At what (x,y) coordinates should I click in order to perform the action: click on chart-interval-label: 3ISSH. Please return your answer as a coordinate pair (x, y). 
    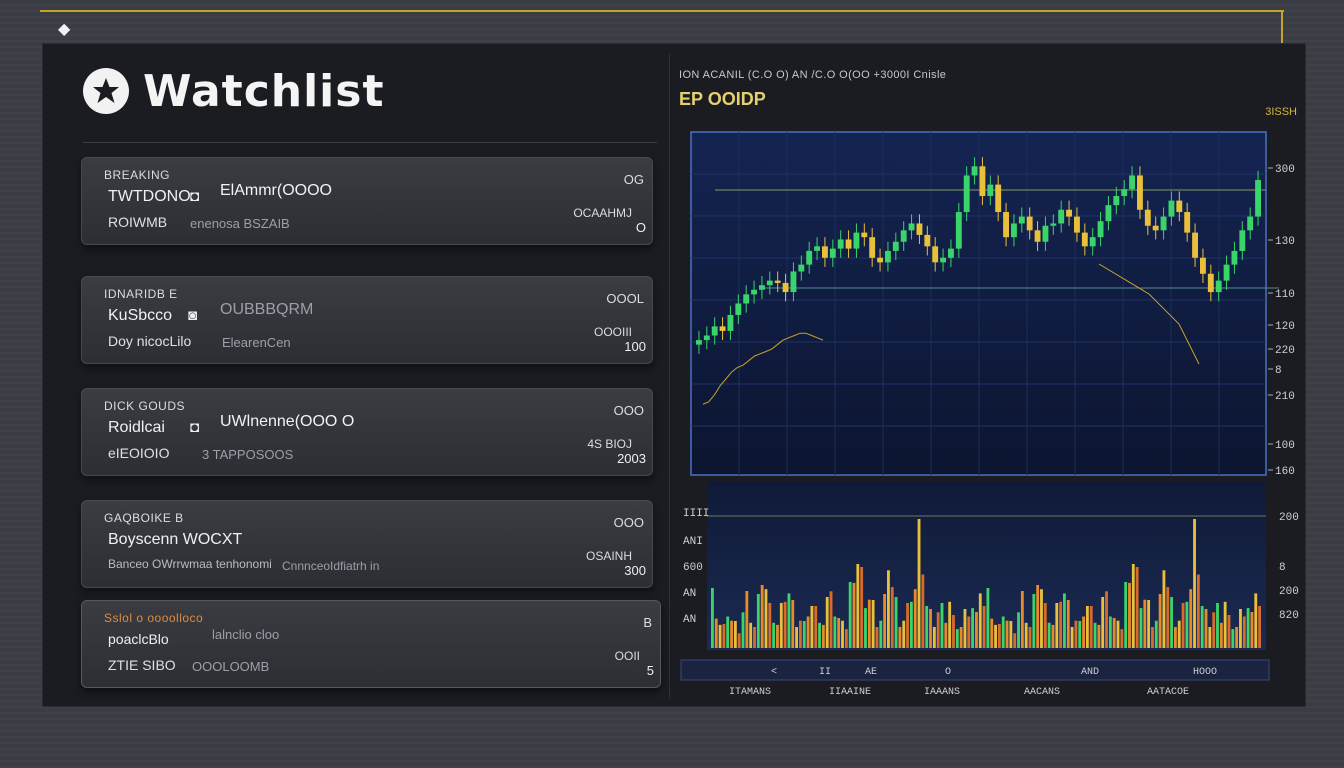
    Looking at the image, I should click on (1281, 112).